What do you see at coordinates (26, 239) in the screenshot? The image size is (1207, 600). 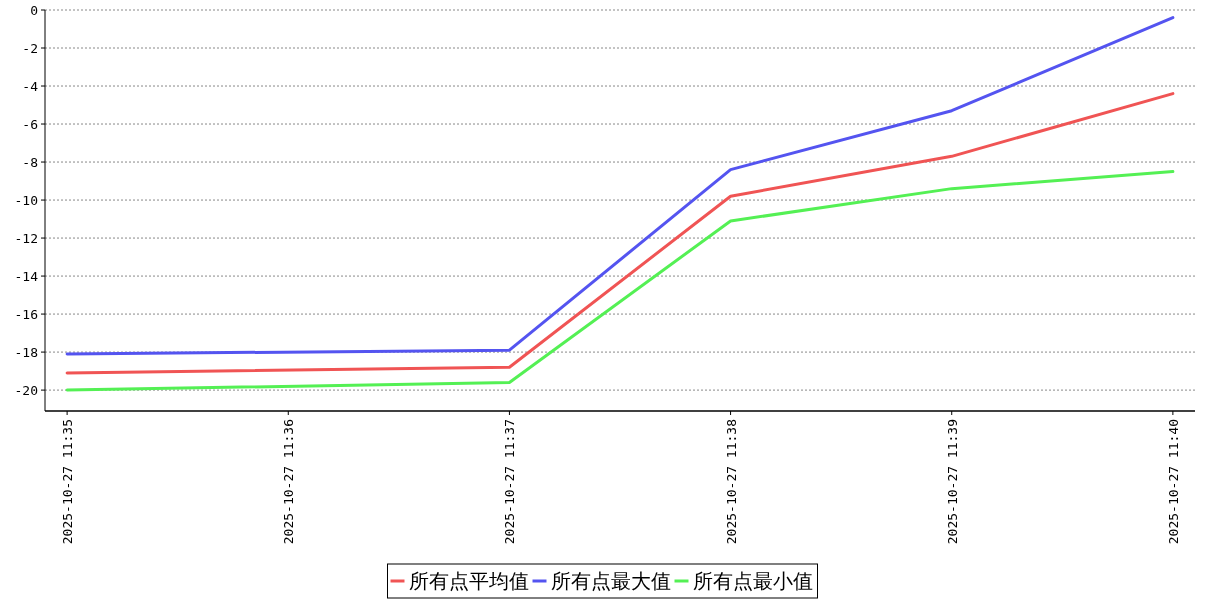 I see `y-tick-label: -12` at bounding box center [26, 239].